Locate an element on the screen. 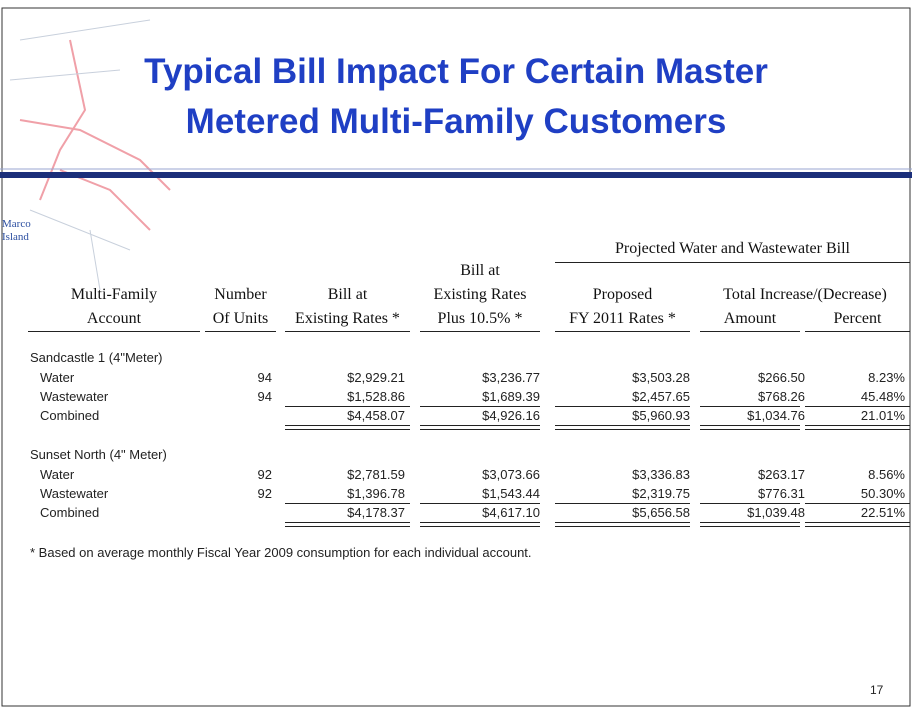  cell-value: $3,336.83 is located at coordinates (661, 474).